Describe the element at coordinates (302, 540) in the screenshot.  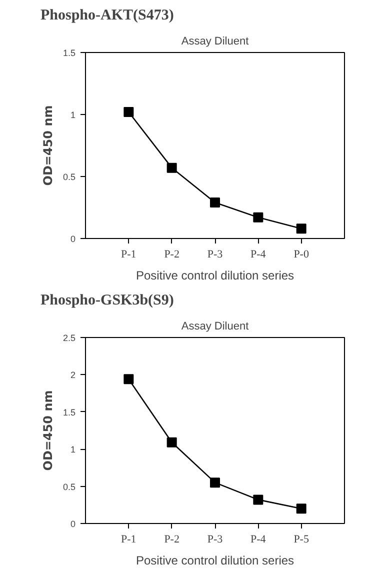
I see `x-tick-label: P-5` at that location.